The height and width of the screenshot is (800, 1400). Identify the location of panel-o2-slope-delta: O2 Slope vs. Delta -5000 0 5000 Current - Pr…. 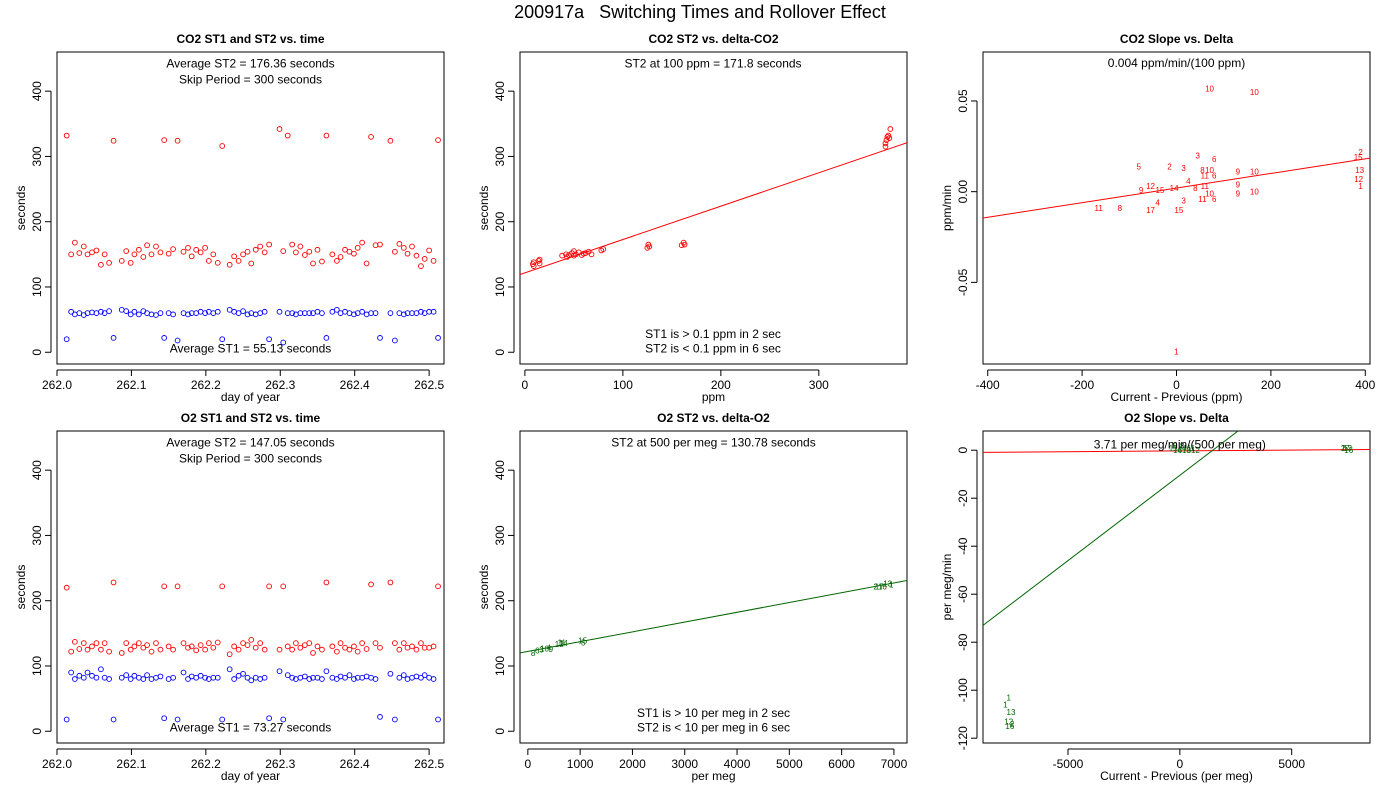
(1155, 597).